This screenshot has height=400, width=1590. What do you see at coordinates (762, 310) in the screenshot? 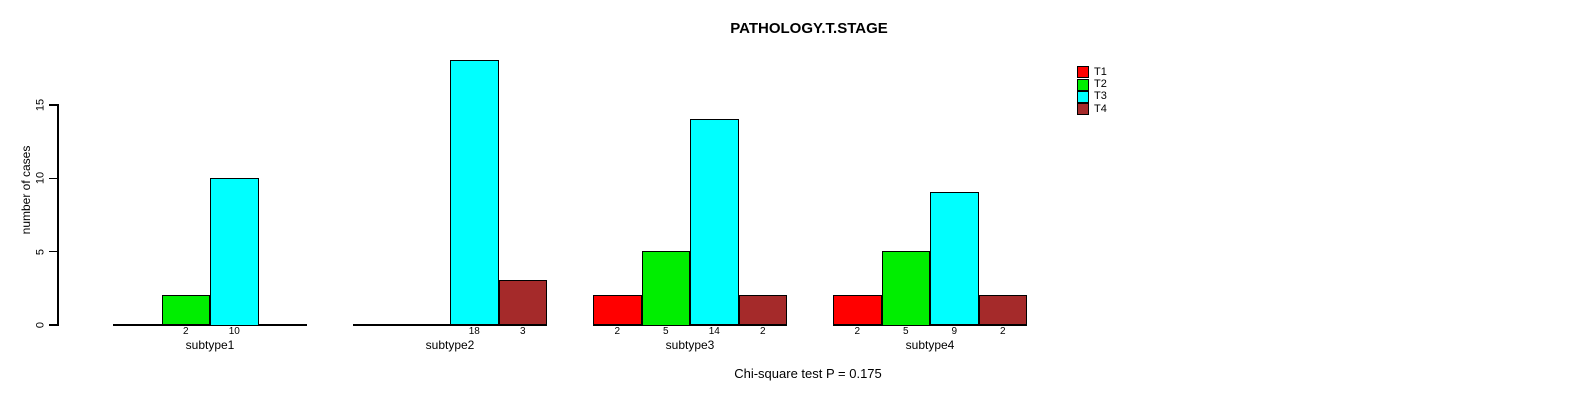
I see `bar-subtype3-T4` at bounding box center [762, 310].